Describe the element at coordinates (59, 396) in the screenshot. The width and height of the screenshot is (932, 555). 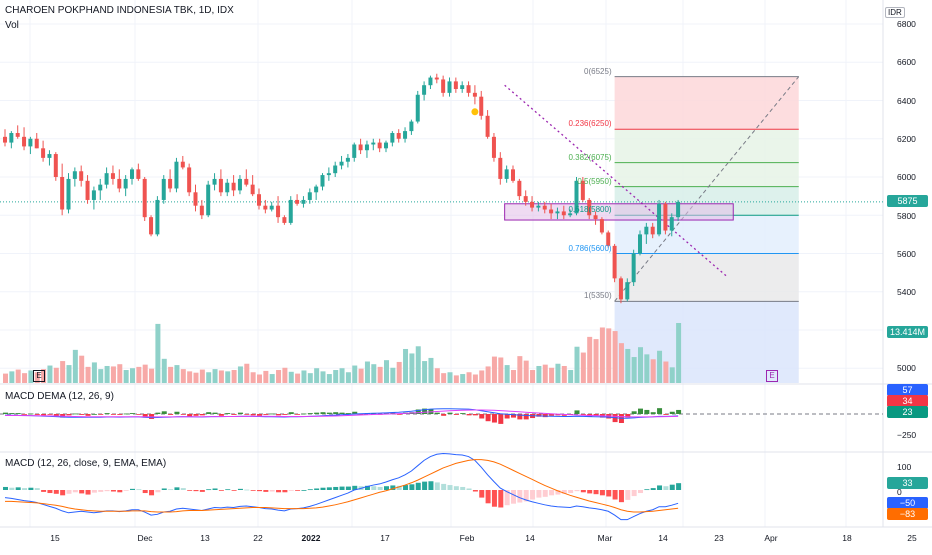
I see `macd-dema-title: MACD DEMA (12, 26, 9)` at that location.